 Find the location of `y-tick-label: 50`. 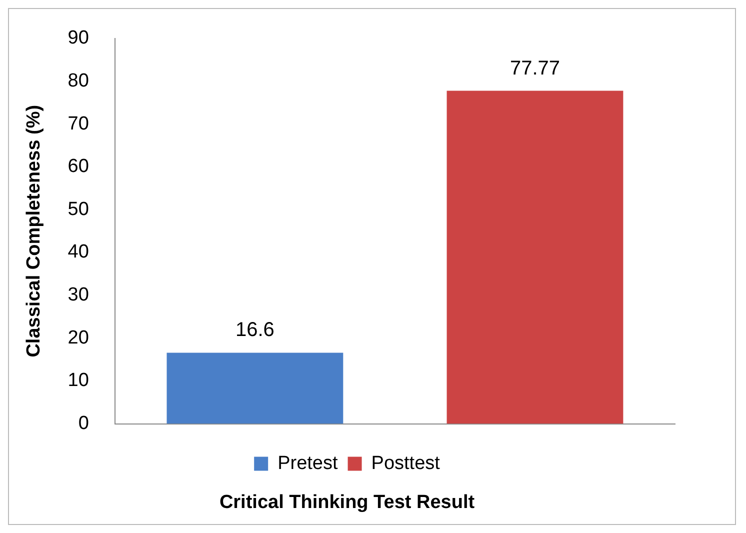

y-tick-label: 50 is located at coordinates (78, 209).